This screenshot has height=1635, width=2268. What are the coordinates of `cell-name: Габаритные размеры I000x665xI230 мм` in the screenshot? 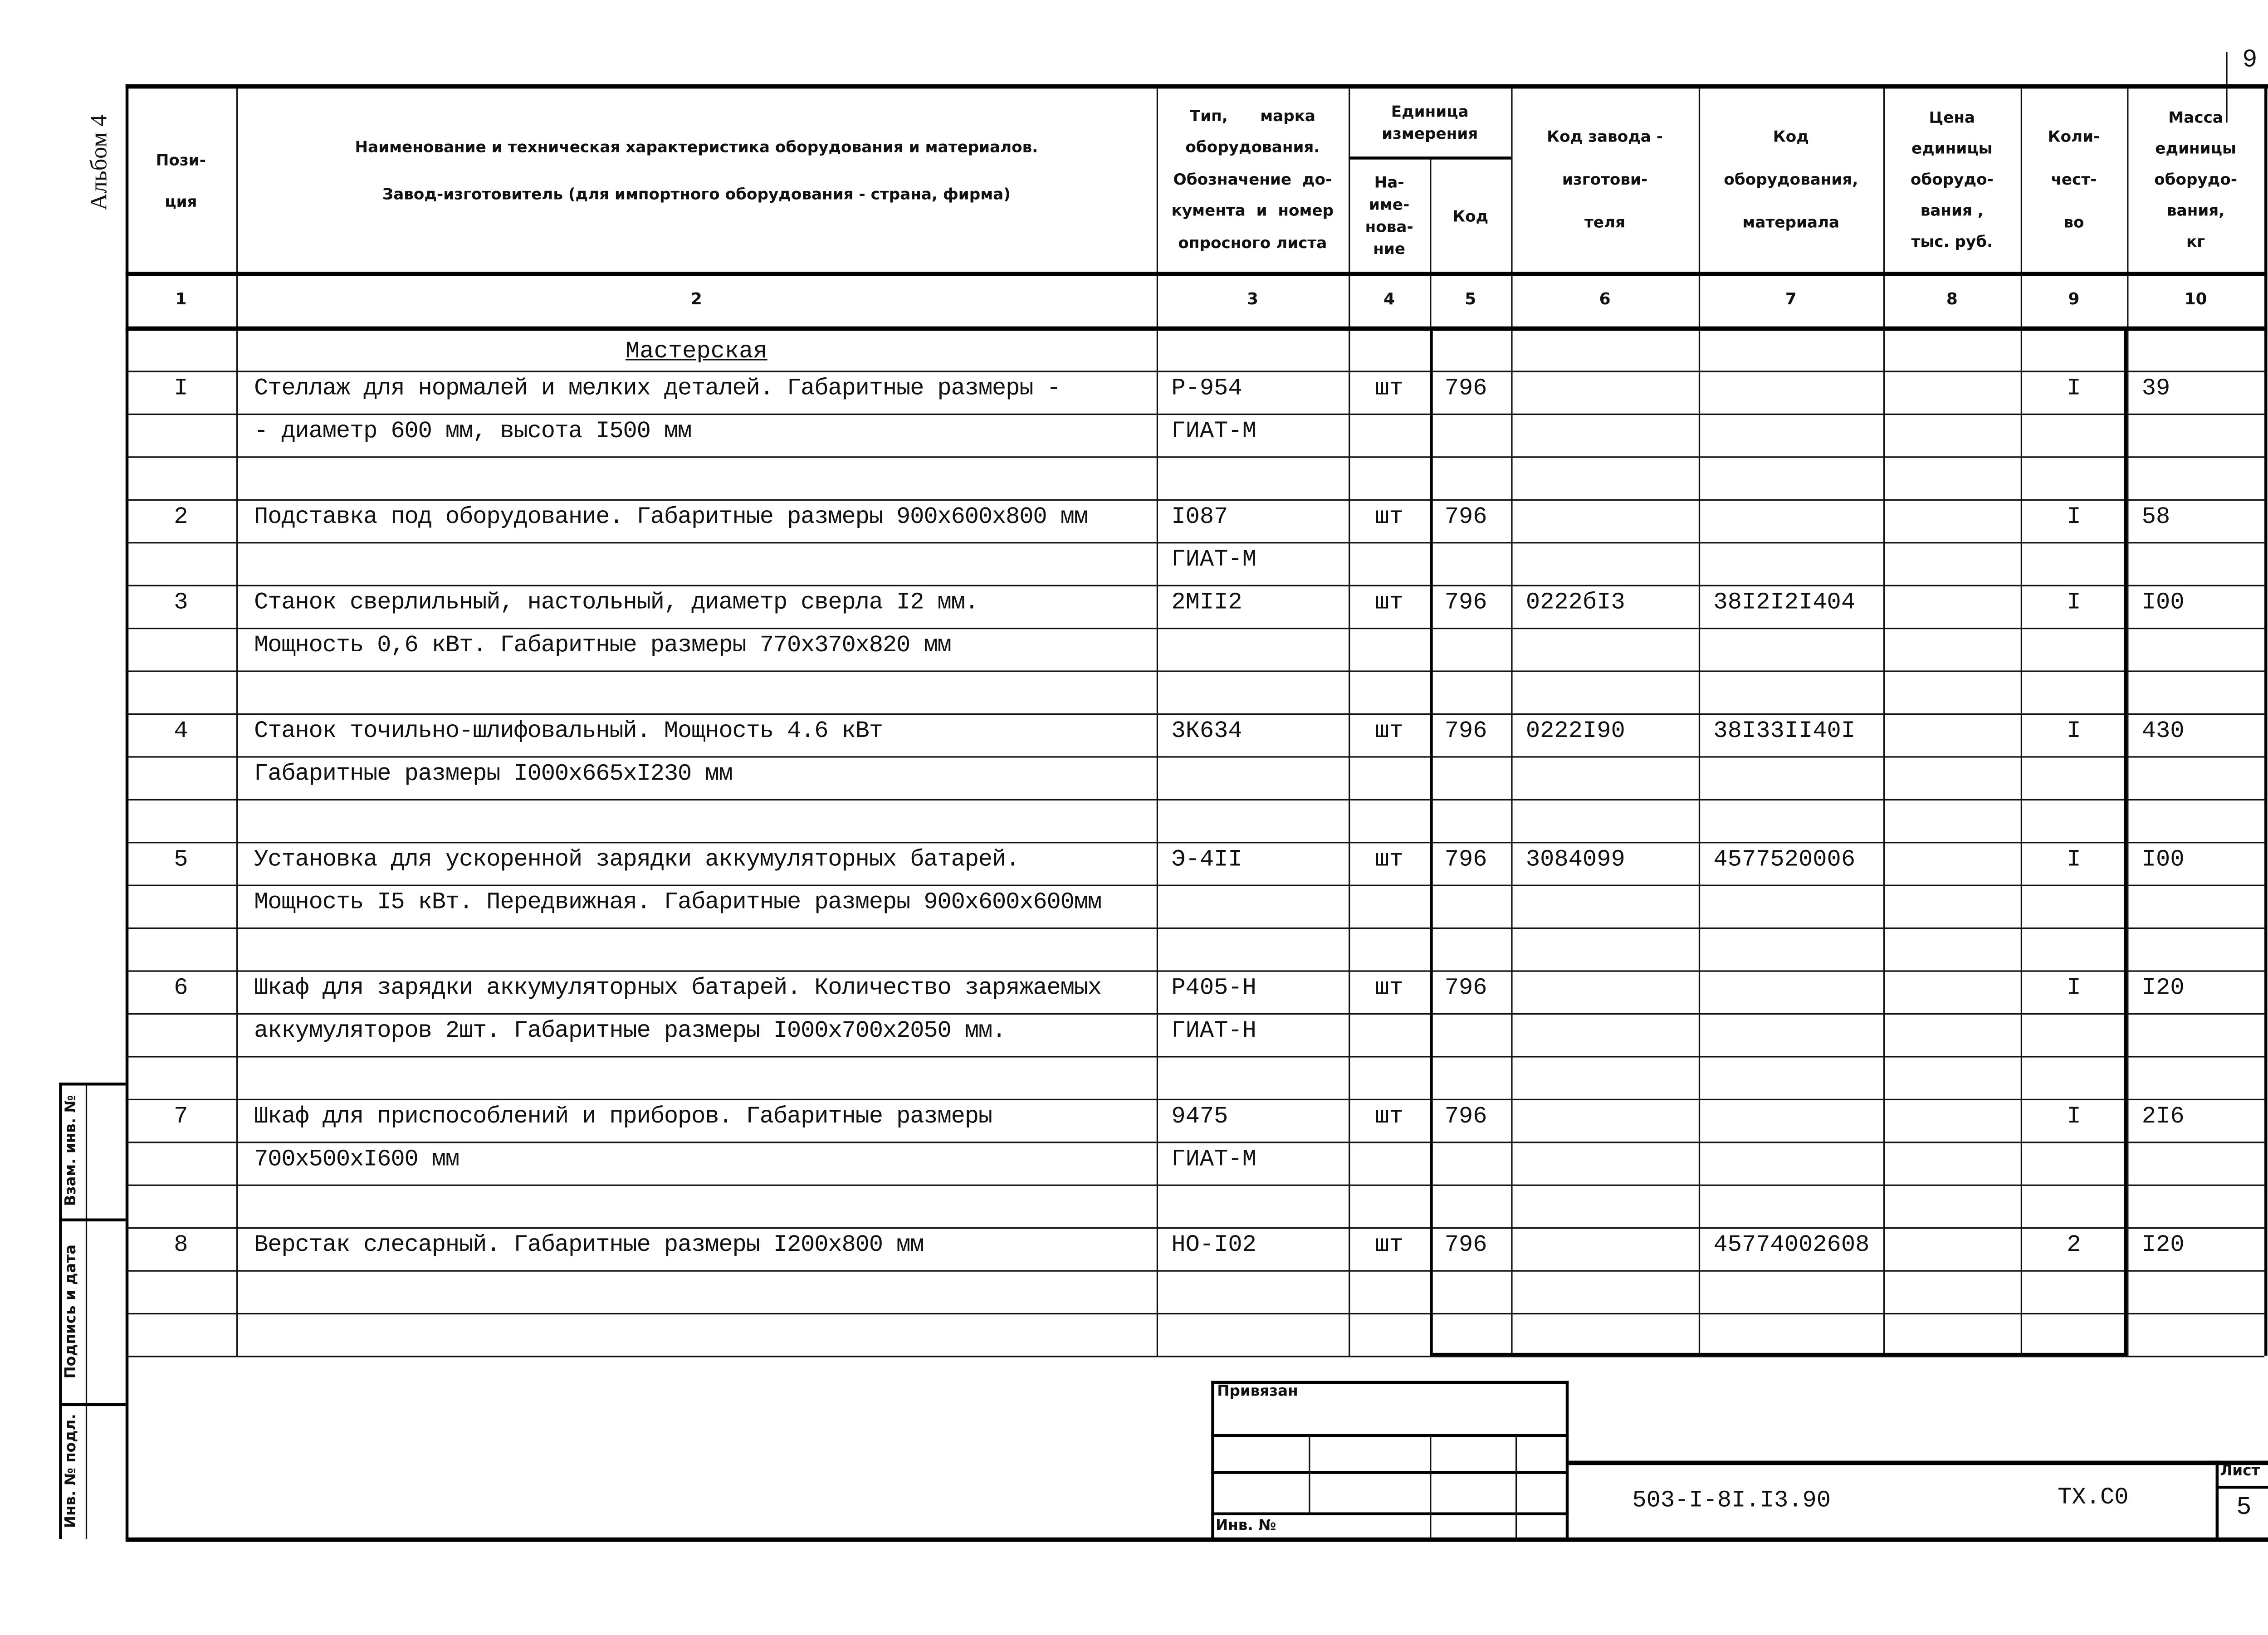 It's located at (494, 774).